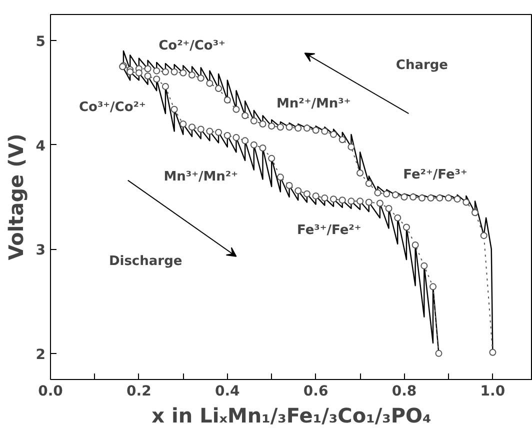  Describe the element at coordinates (41, 354) in the screenshot. I see `y-tick-label: 2` at that location.